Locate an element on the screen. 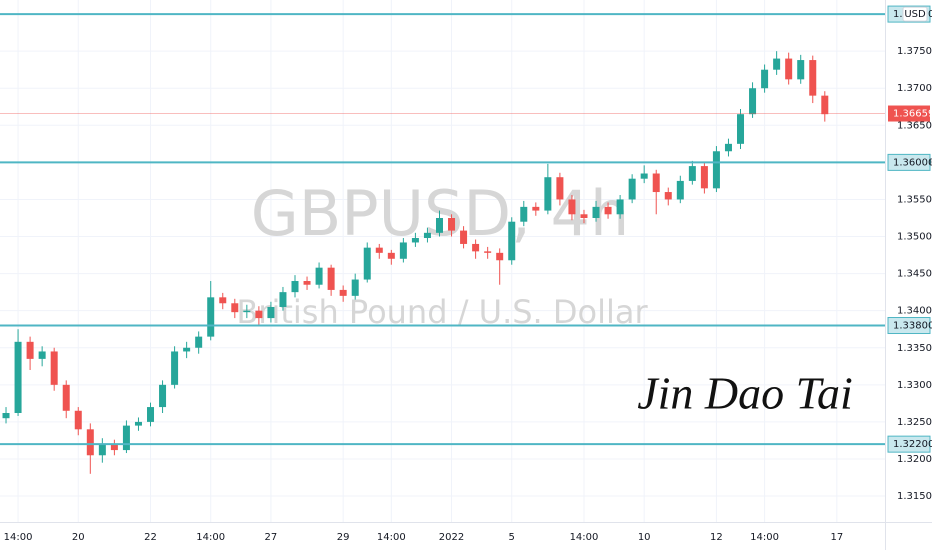  currency-label: USD is located at coordinates (915, 14).